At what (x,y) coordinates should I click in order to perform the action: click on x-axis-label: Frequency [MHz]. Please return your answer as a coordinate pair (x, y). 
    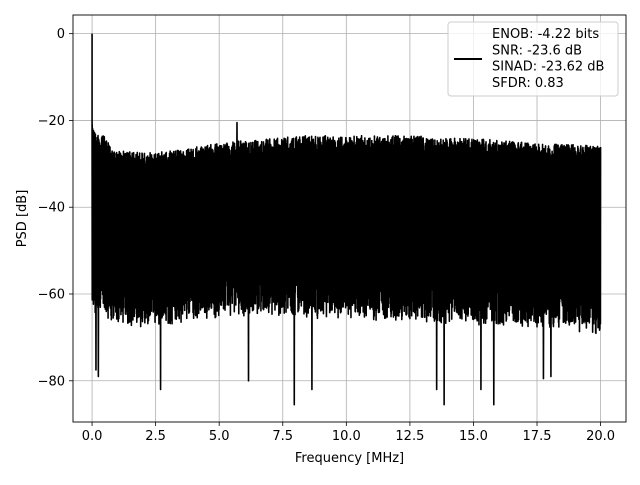
    Looking at the image, I should click on (349, 458).